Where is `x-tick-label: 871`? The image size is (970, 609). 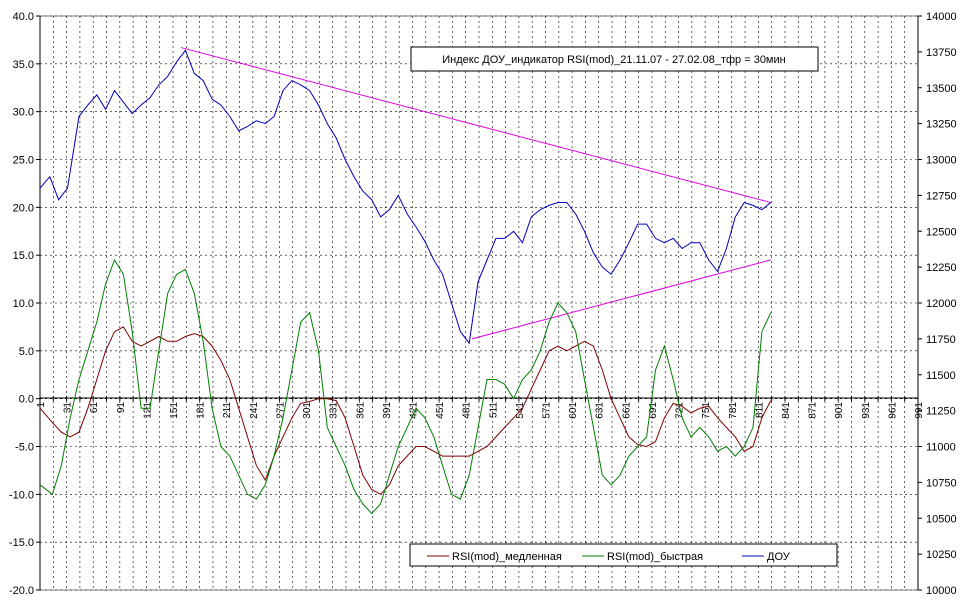
x-tick-label: 871 is located at coordinates (813, 410).